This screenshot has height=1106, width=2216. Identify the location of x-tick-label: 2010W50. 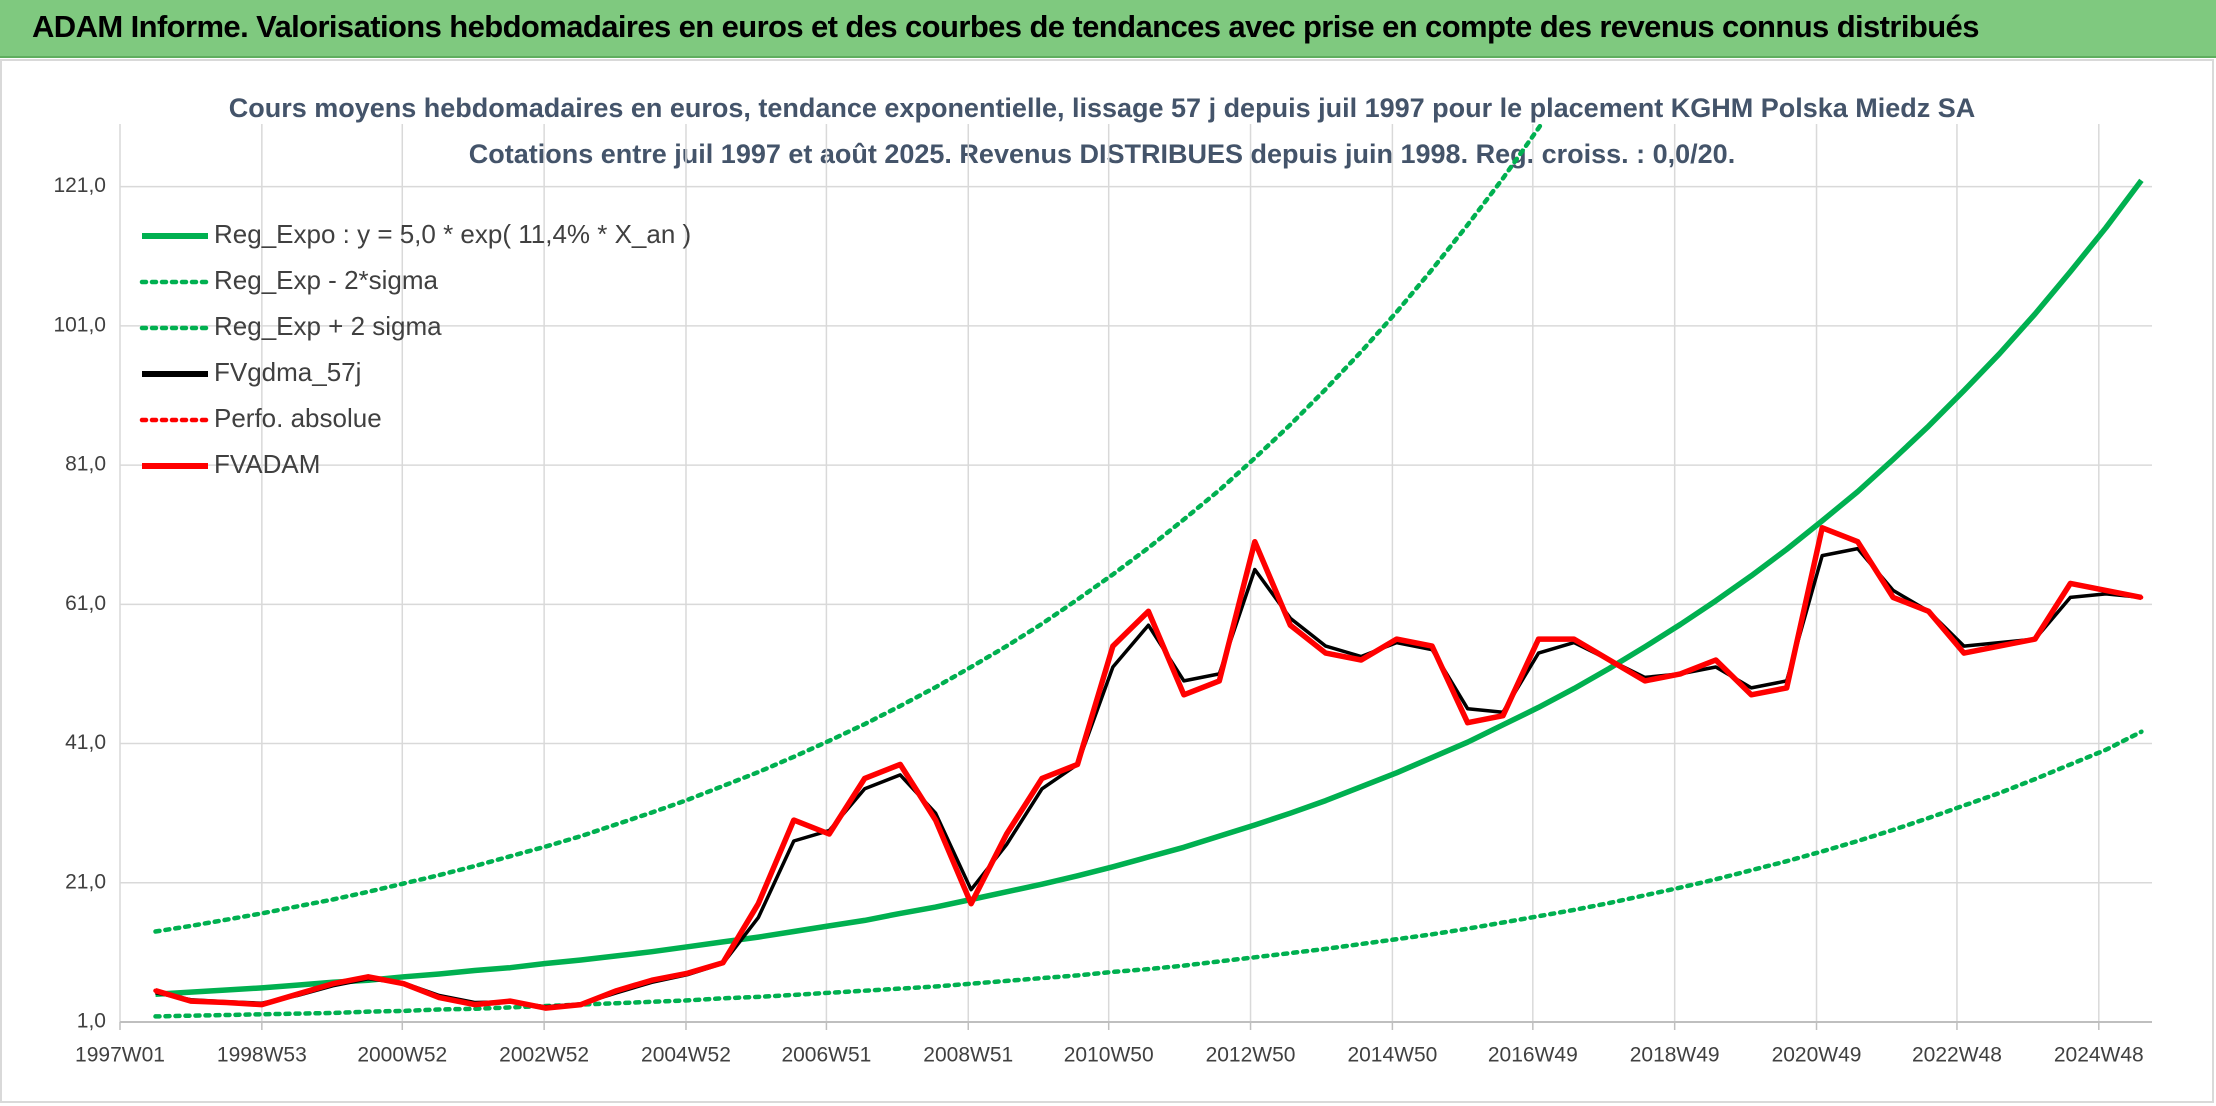
(1109, 1055).